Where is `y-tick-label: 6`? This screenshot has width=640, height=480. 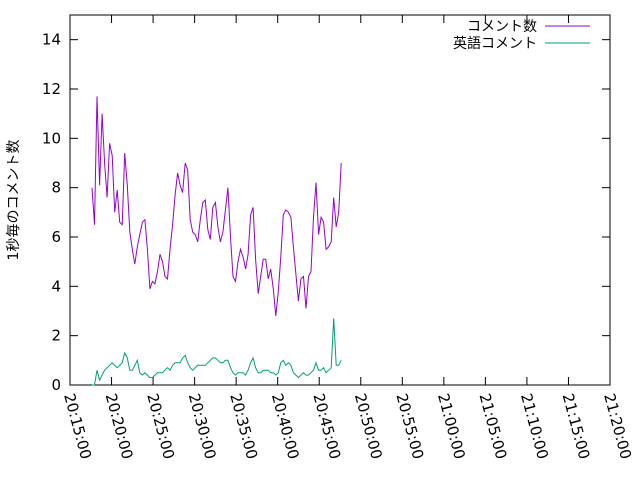 y-tick-label: 6 is located at coordinates (56, 237).